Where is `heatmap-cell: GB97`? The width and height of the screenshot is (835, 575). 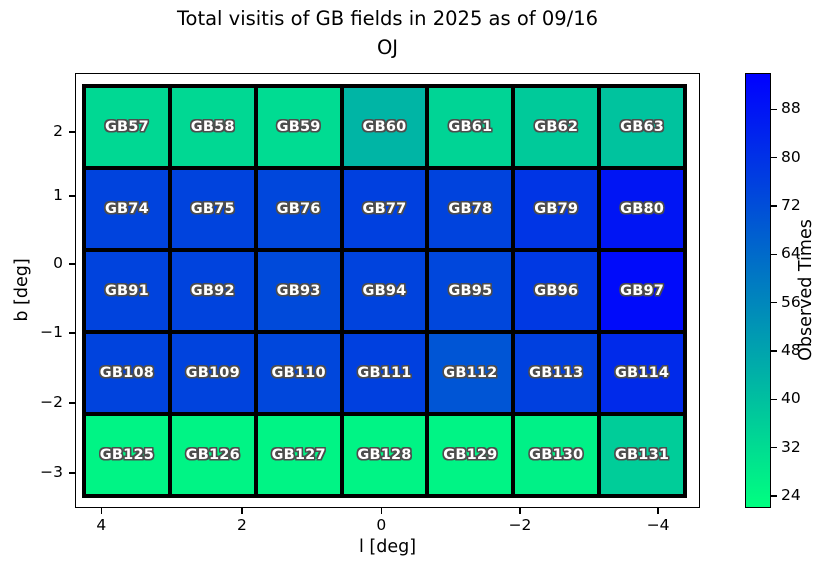 heatmap-cell: GB97 is located at coordinates (642, 291).